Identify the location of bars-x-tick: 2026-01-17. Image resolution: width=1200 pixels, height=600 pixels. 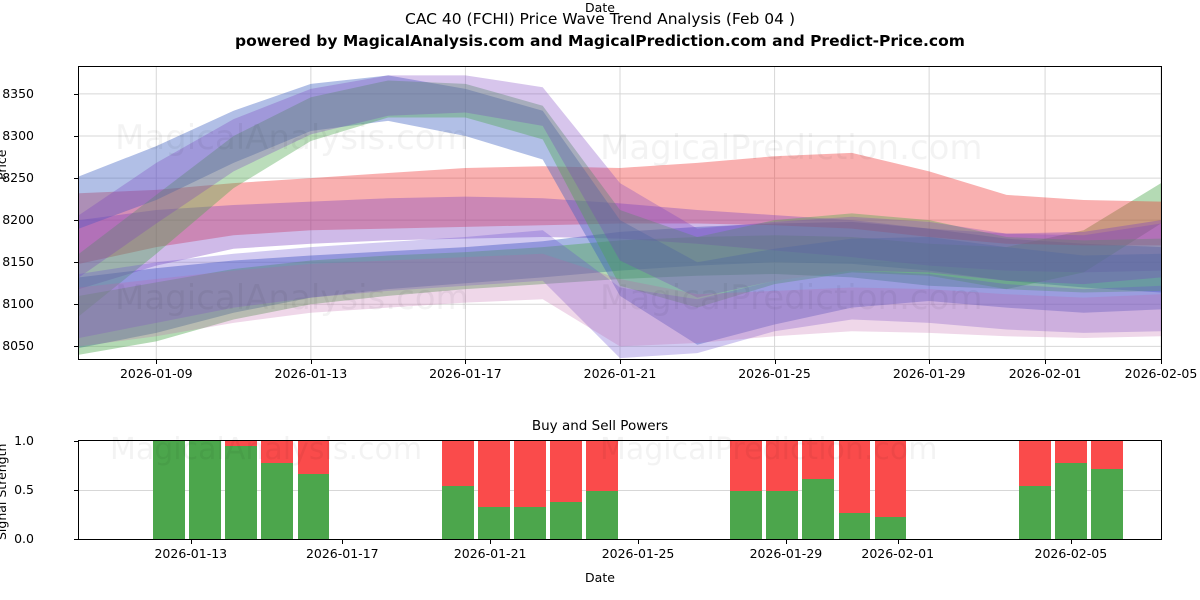
(342, 553).